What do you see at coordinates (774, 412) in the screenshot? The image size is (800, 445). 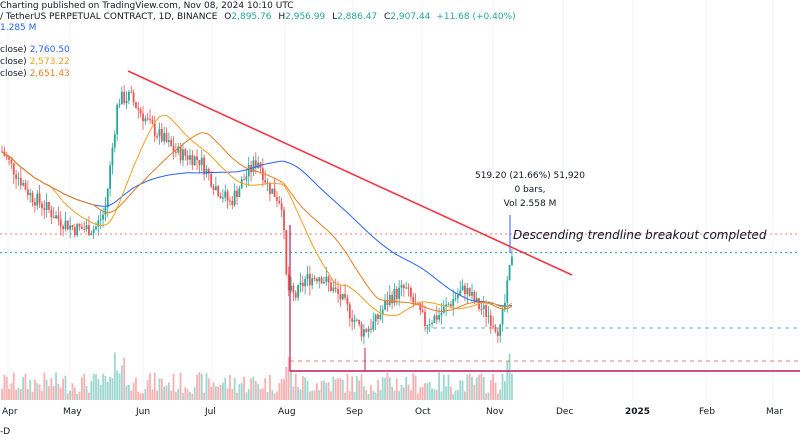 I see `x-tick-mar: Mar` at bounding box center [774, 412].